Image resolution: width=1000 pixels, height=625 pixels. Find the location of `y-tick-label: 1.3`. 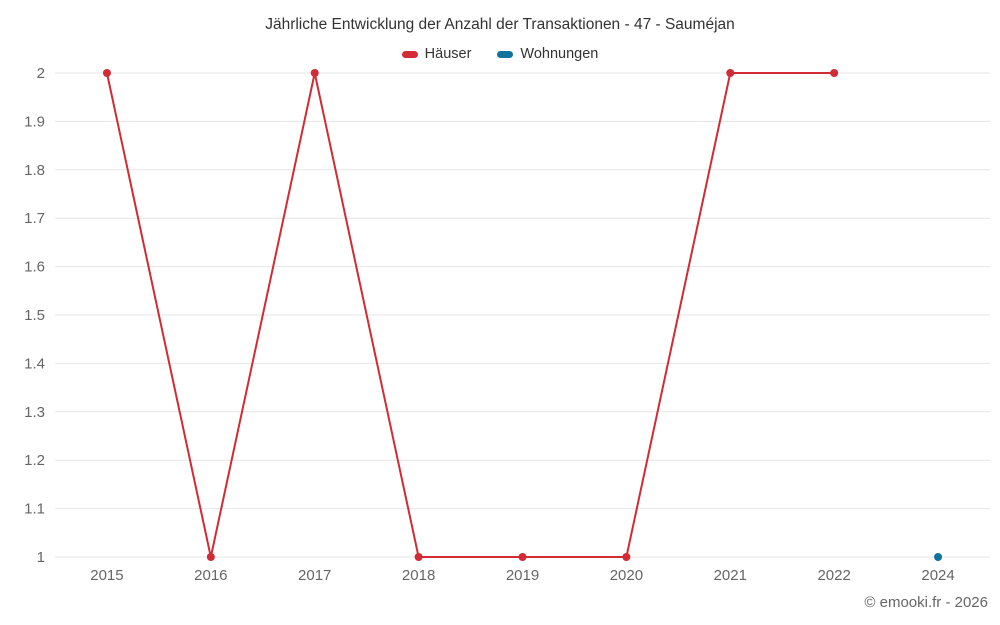

y-tick-label: 1.3 is located at coordinates (34, 412).